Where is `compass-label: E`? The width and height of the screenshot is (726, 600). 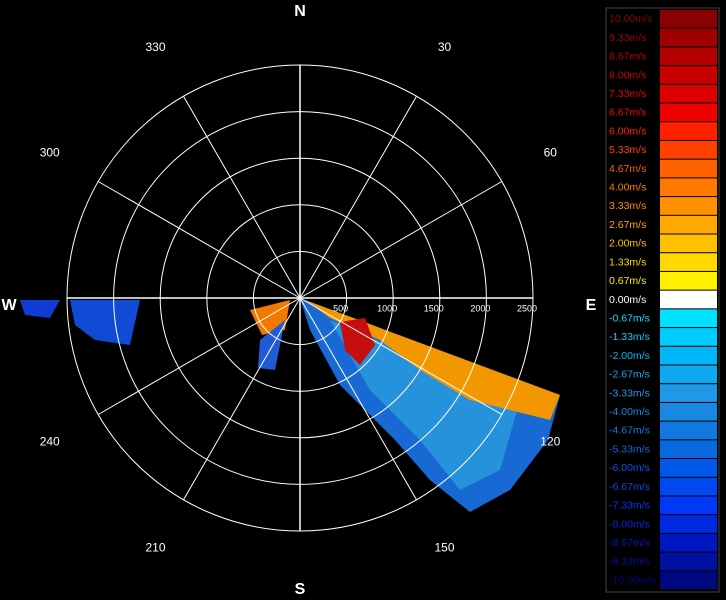
compass-label: E is located at coordinates (591, 305).